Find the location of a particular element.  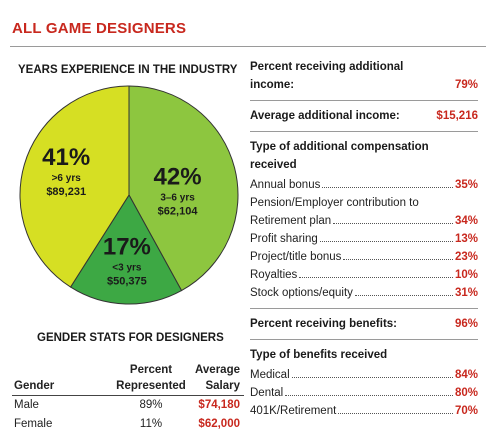

additional-income-label-line2: income: is located at coordinates (272, 85).